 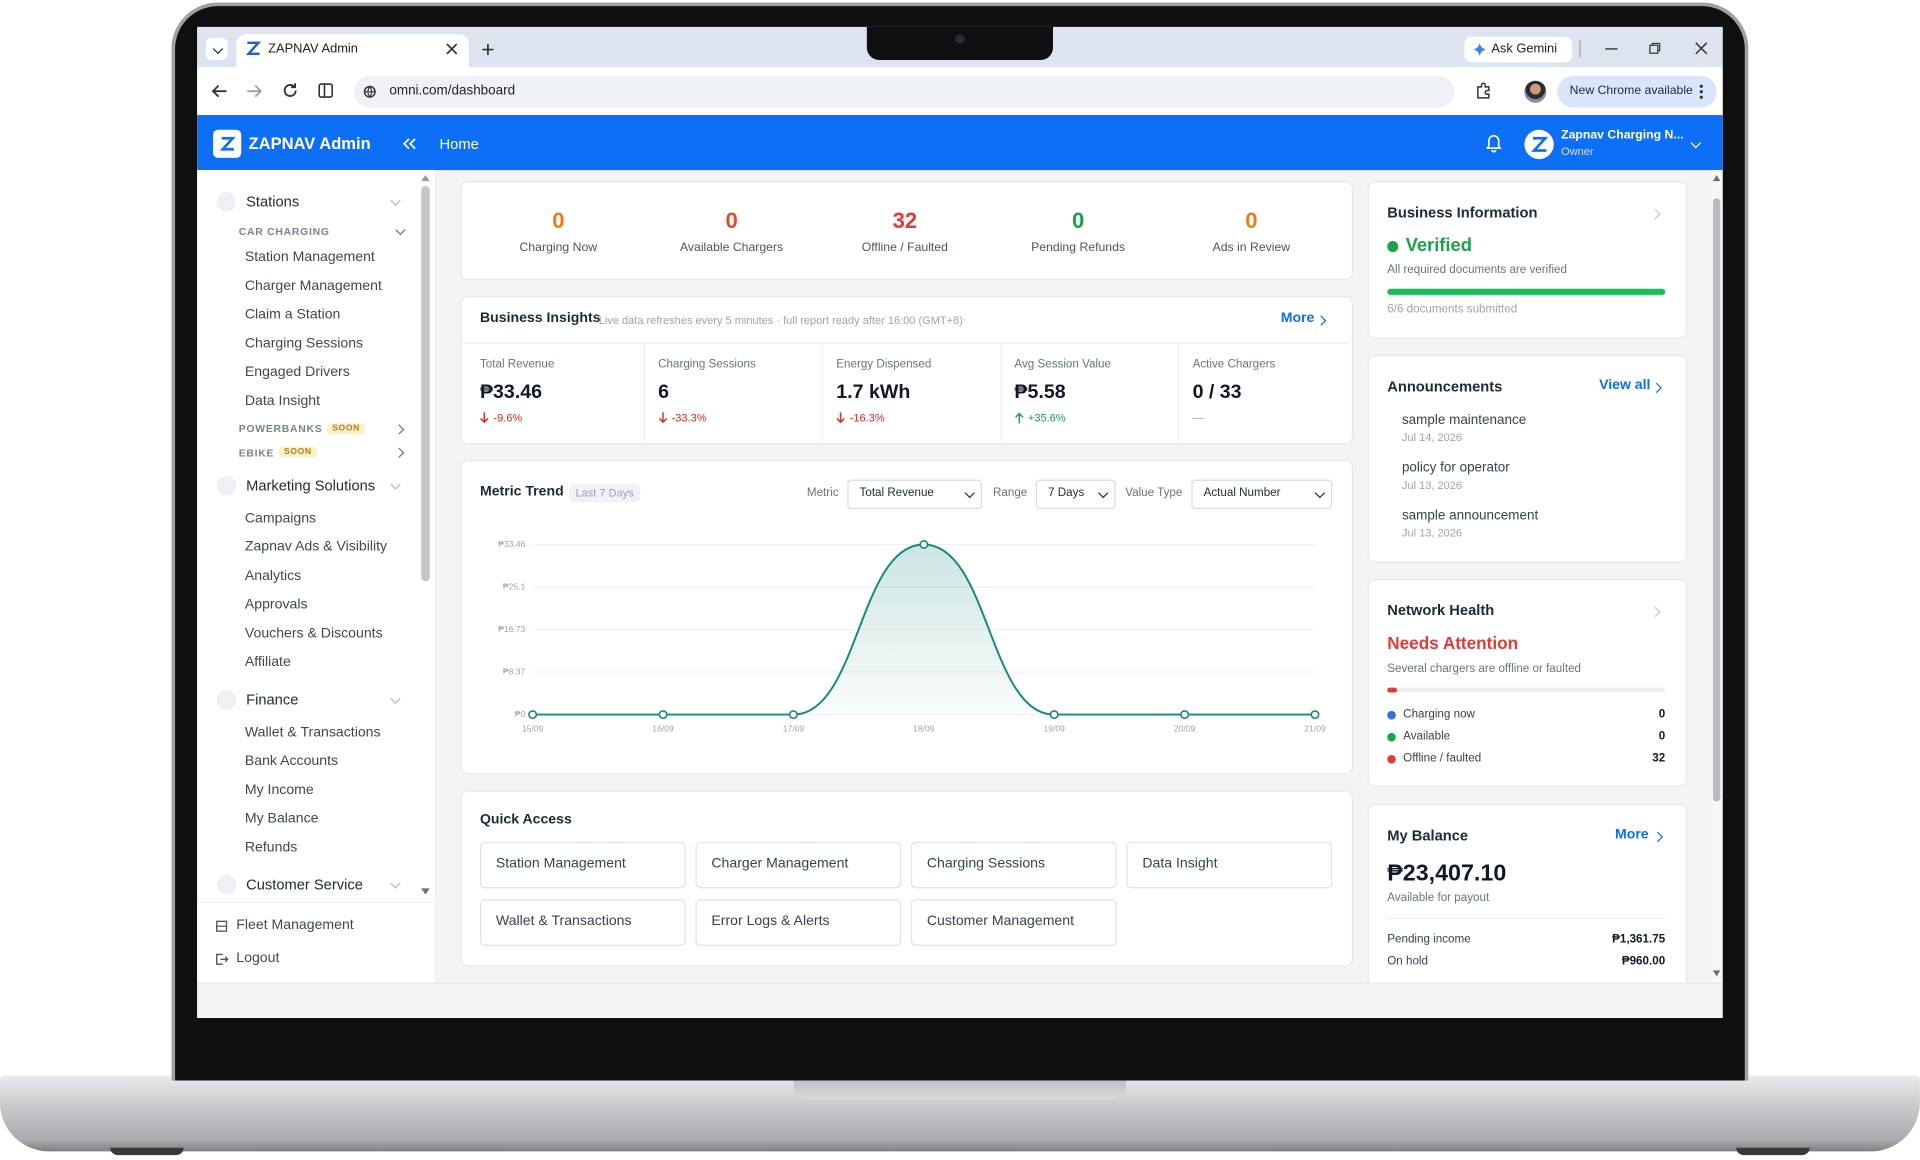 I want to click on card-note: Available for payout, so click(x=1438, y=898).